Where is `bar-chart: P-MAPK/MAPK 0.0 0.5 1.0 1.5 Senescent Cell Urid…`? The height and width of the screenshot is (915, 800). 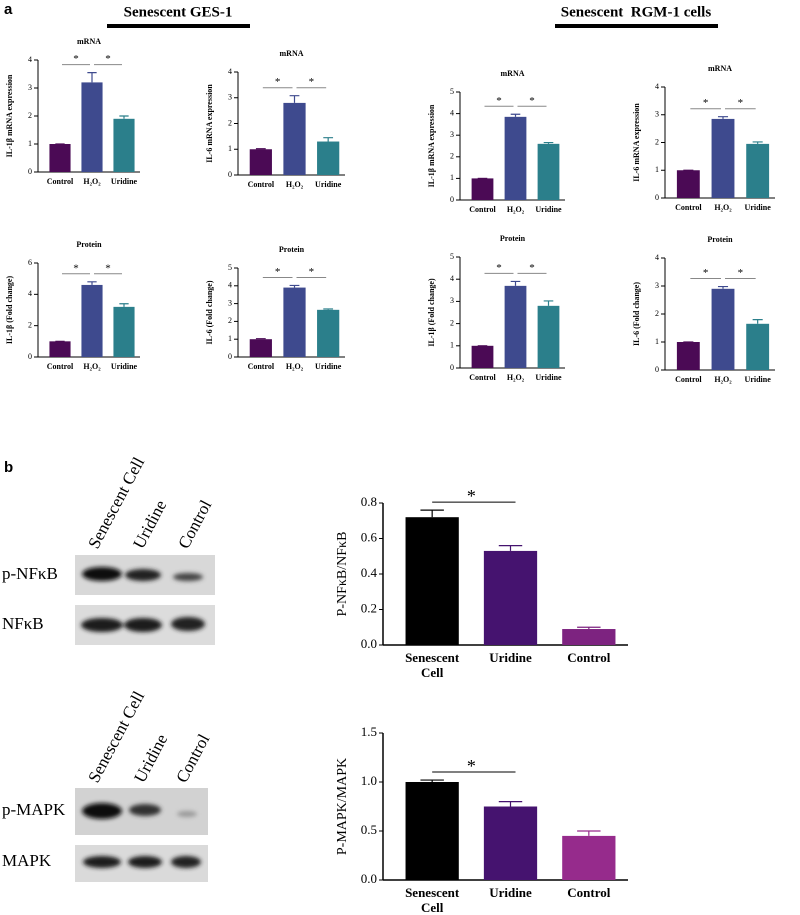 bar-chart: P-MAPK/MAPK 0.0 0.5 1.0 1.5 Senescent Cell Urid… is located at coordinates (481, 819).